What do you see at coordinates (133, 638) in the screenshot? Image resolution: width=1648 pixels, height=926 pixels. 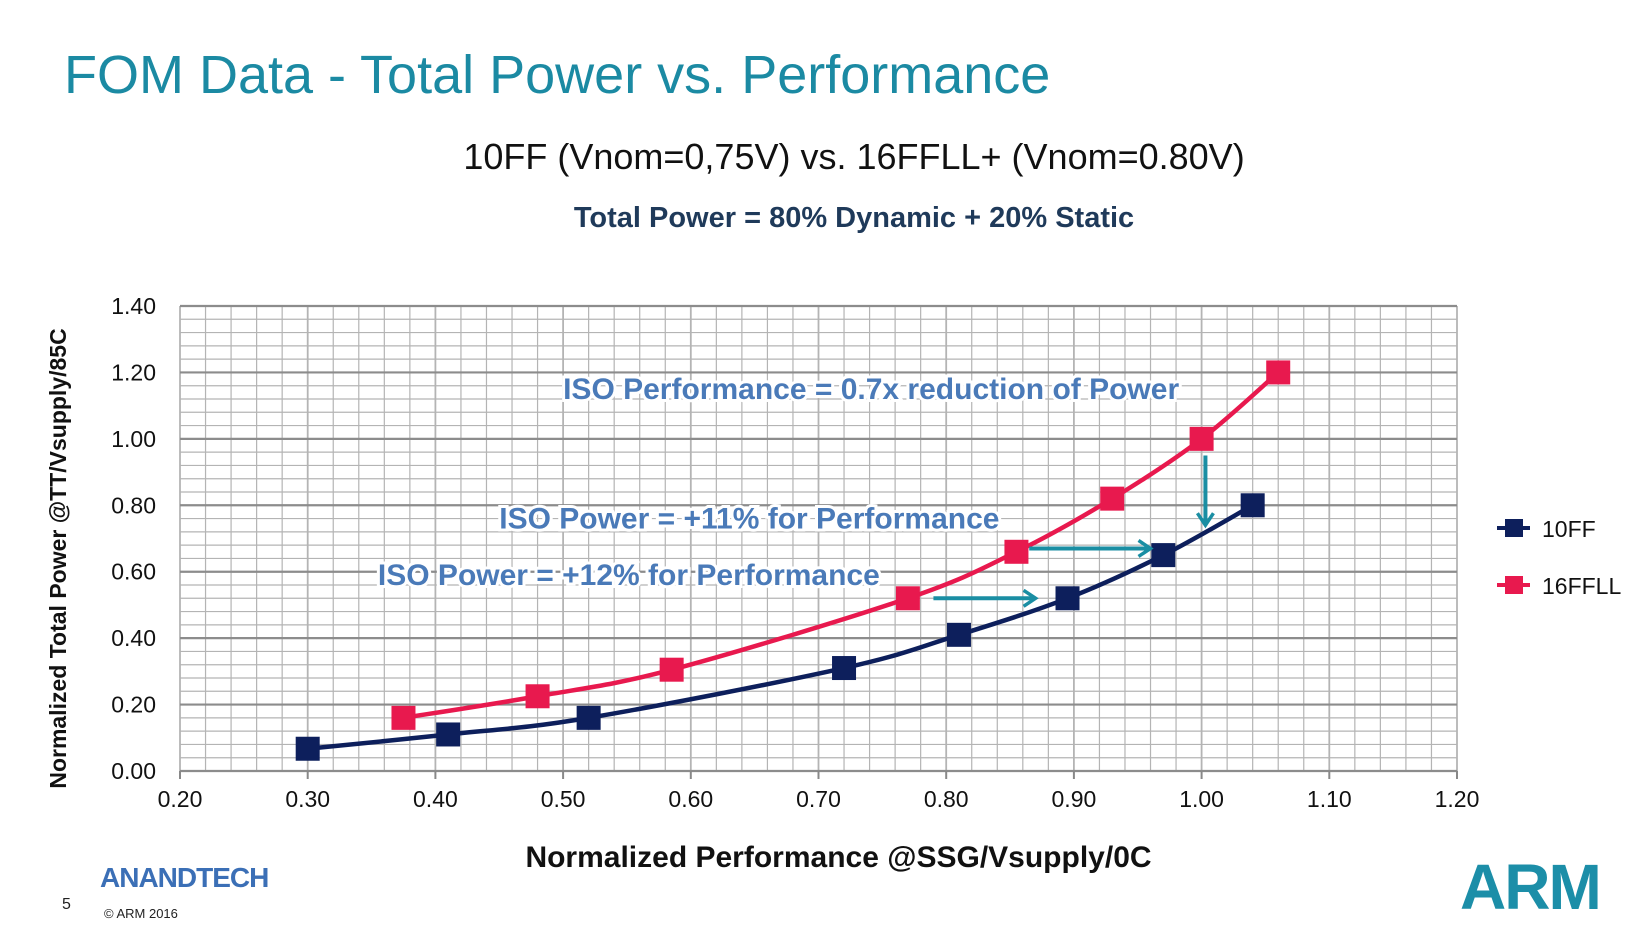 I see `y-tick-label: 0.40` at bounding box center [133, 638].